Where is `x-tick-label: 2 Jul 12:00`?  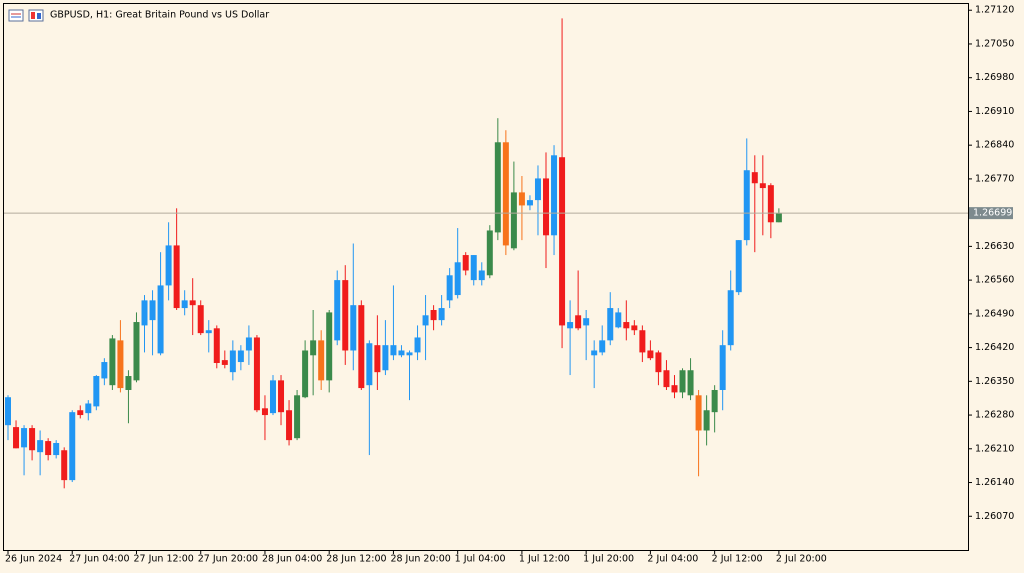
x-tick-label: 2 Jul 12:00 is located at coordinates (737, 559).